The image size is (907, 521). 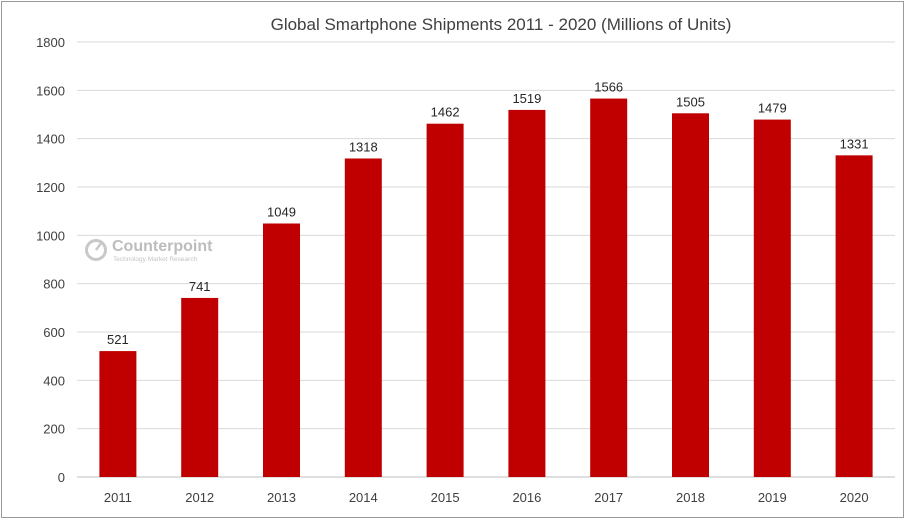 I want to click on x-tick-label: 2015, so click(x=445, y=497).